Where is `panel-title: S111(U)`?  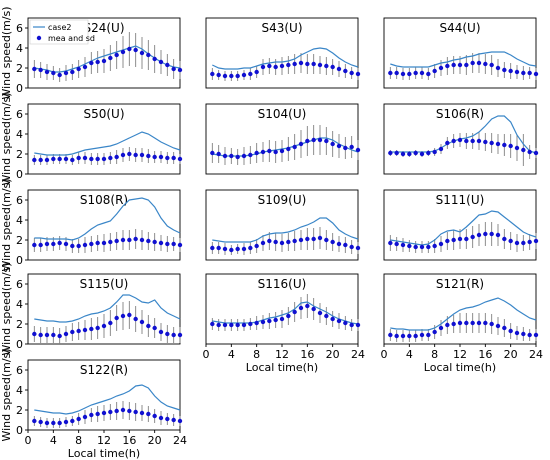
panel-title: S111(U) is located at coordinates (460, 200).